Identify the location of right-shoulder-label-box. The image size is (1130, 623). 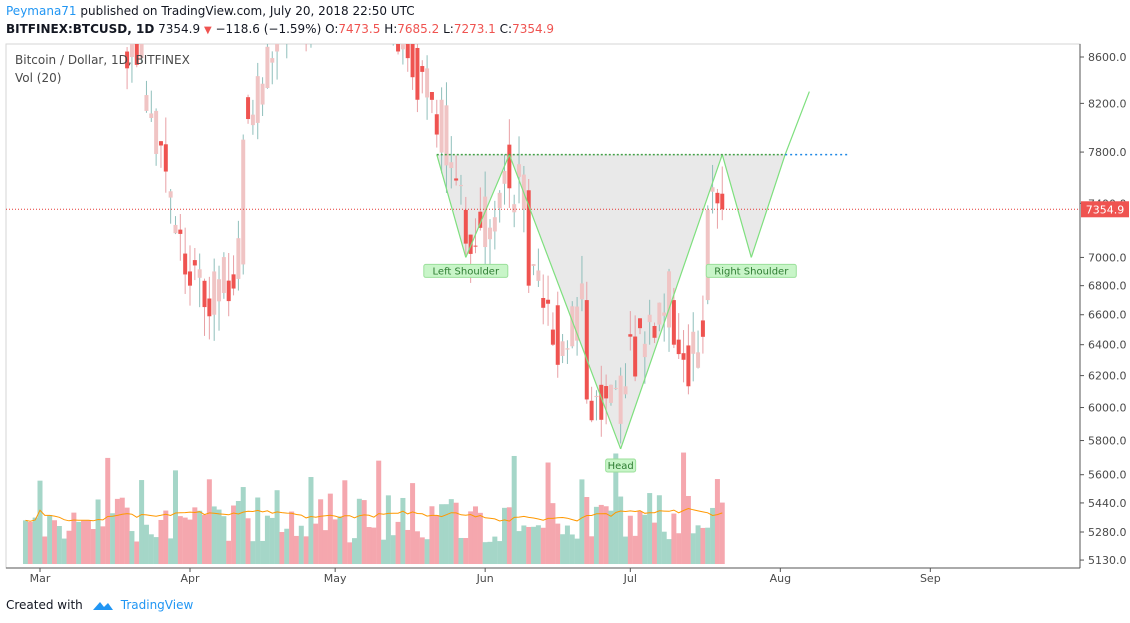
(751, 270).